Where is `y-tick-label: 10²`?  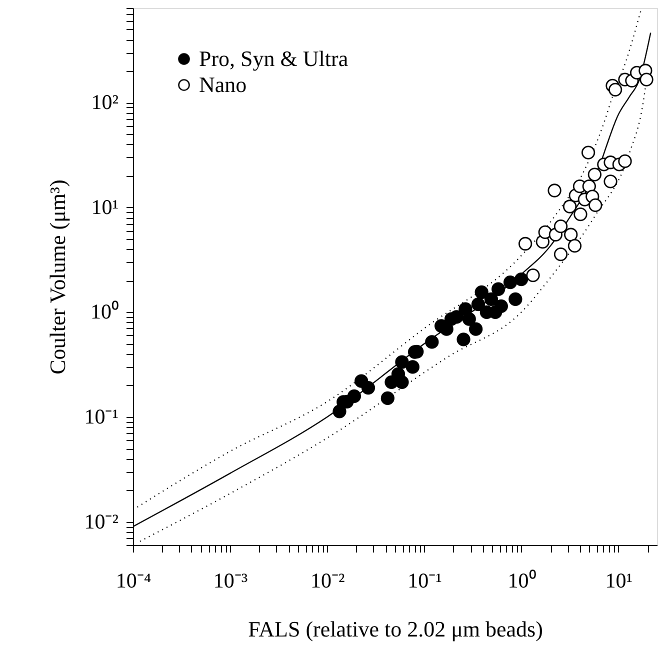 y-tick-label: 10² is located at coordinates (104, 102).